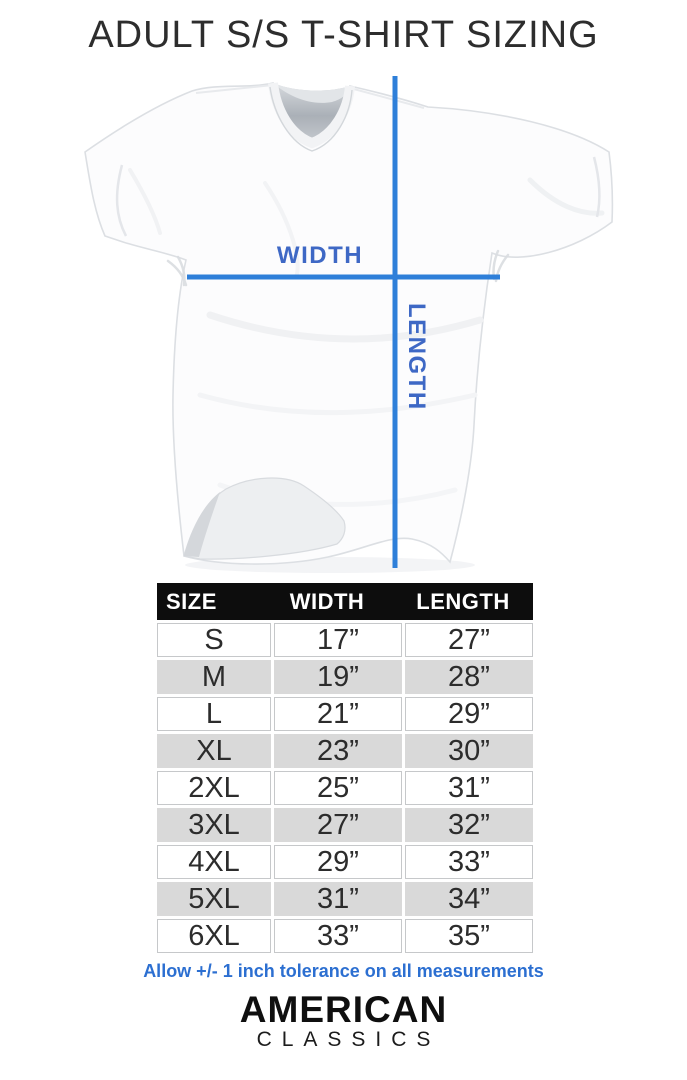 Image resolution: width=687 pixels, height=1080 pixels. I want to click on length-cell: 34”, so click(469, 899).